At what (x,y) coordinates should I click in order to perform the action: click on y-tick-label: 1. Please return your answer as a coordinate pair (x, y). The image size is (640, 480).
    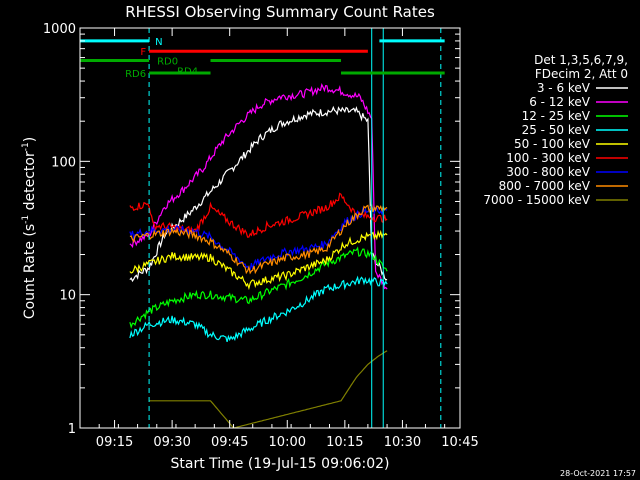
    Looking at the image, I should click on (72, 429).